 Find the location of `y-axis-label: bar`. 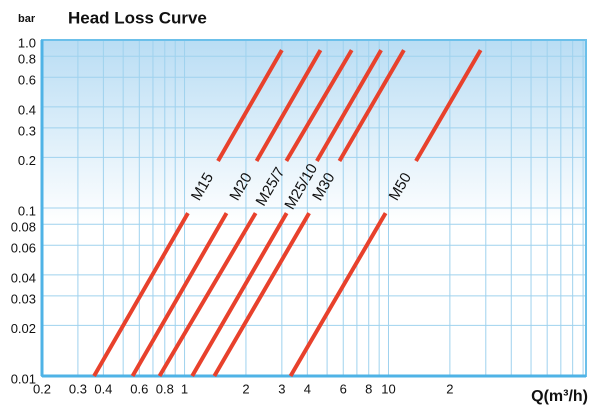

y-axis-label: bar is located at coordinates (27, 19).